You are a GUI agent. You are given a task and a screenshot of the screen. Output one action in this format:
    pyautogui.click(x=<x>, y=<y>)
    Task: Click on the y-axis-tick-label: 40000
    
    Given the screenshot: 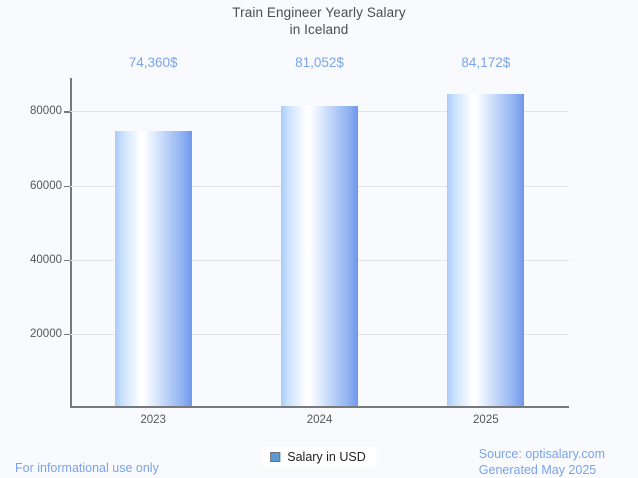 What is the action you would take?
    pyautogui.click(x=46, y=259)
    